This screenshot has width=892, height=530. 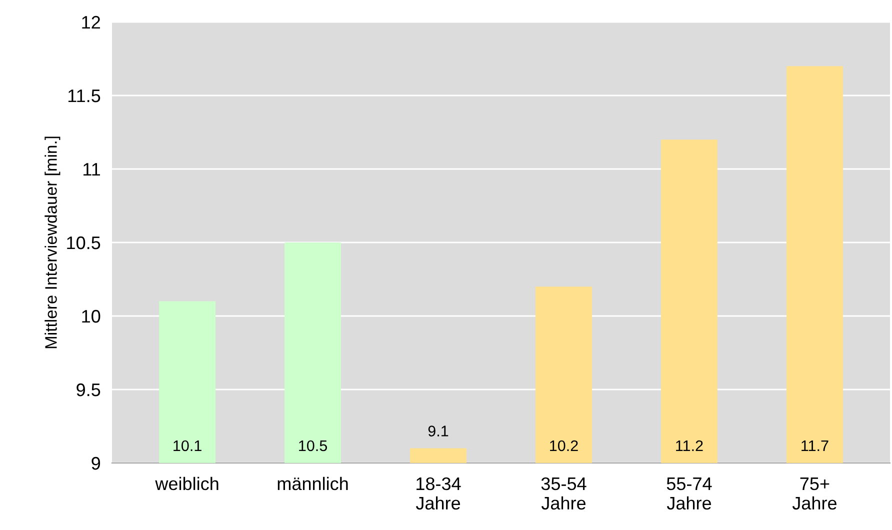 I want to click on x-tick-label: weiblich, so click(x=186, y=483).